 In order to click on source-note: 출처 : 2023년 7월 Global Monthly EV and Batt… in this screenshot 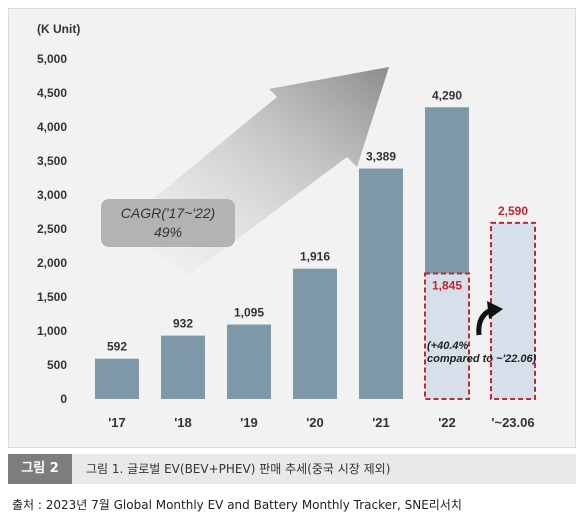, I will do `click(237, 505)`.